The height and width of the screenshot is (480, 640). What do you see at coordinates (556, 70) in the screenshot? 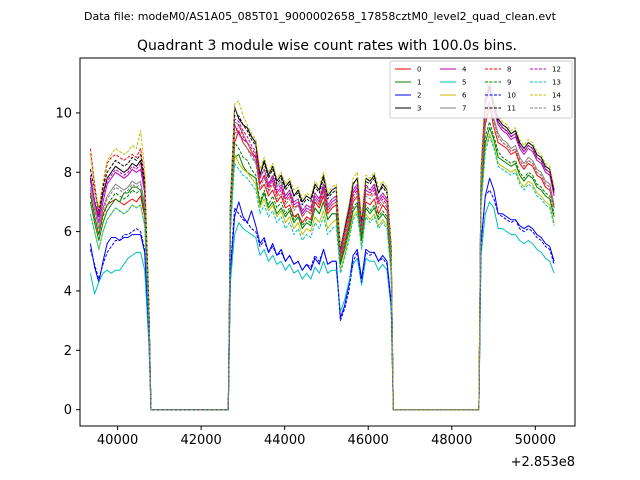
I see `legend-label-12: 12` at bounding box center [556, 70].